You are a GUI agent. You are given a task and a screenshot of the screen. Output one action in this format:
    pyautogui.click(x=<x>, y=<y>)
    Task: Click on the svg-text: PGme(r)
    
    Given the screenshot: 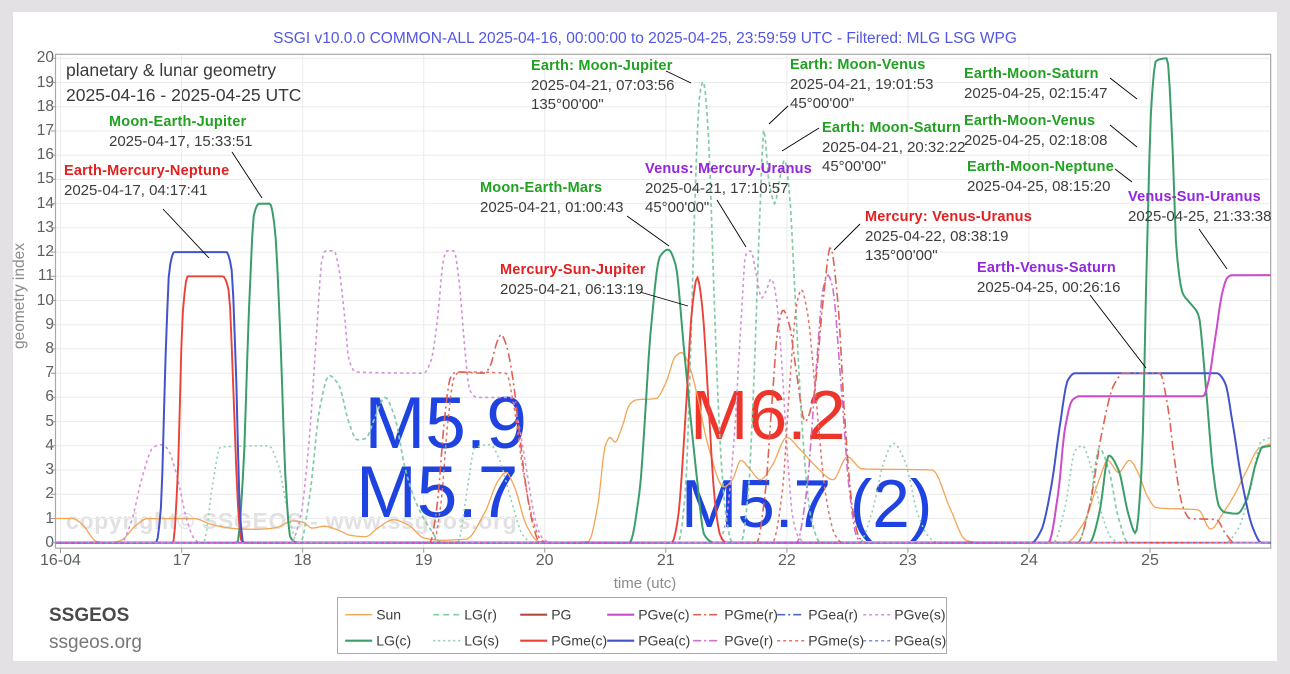 What is the action you would take?
    pyautogui.click(x=751, y=614)
    